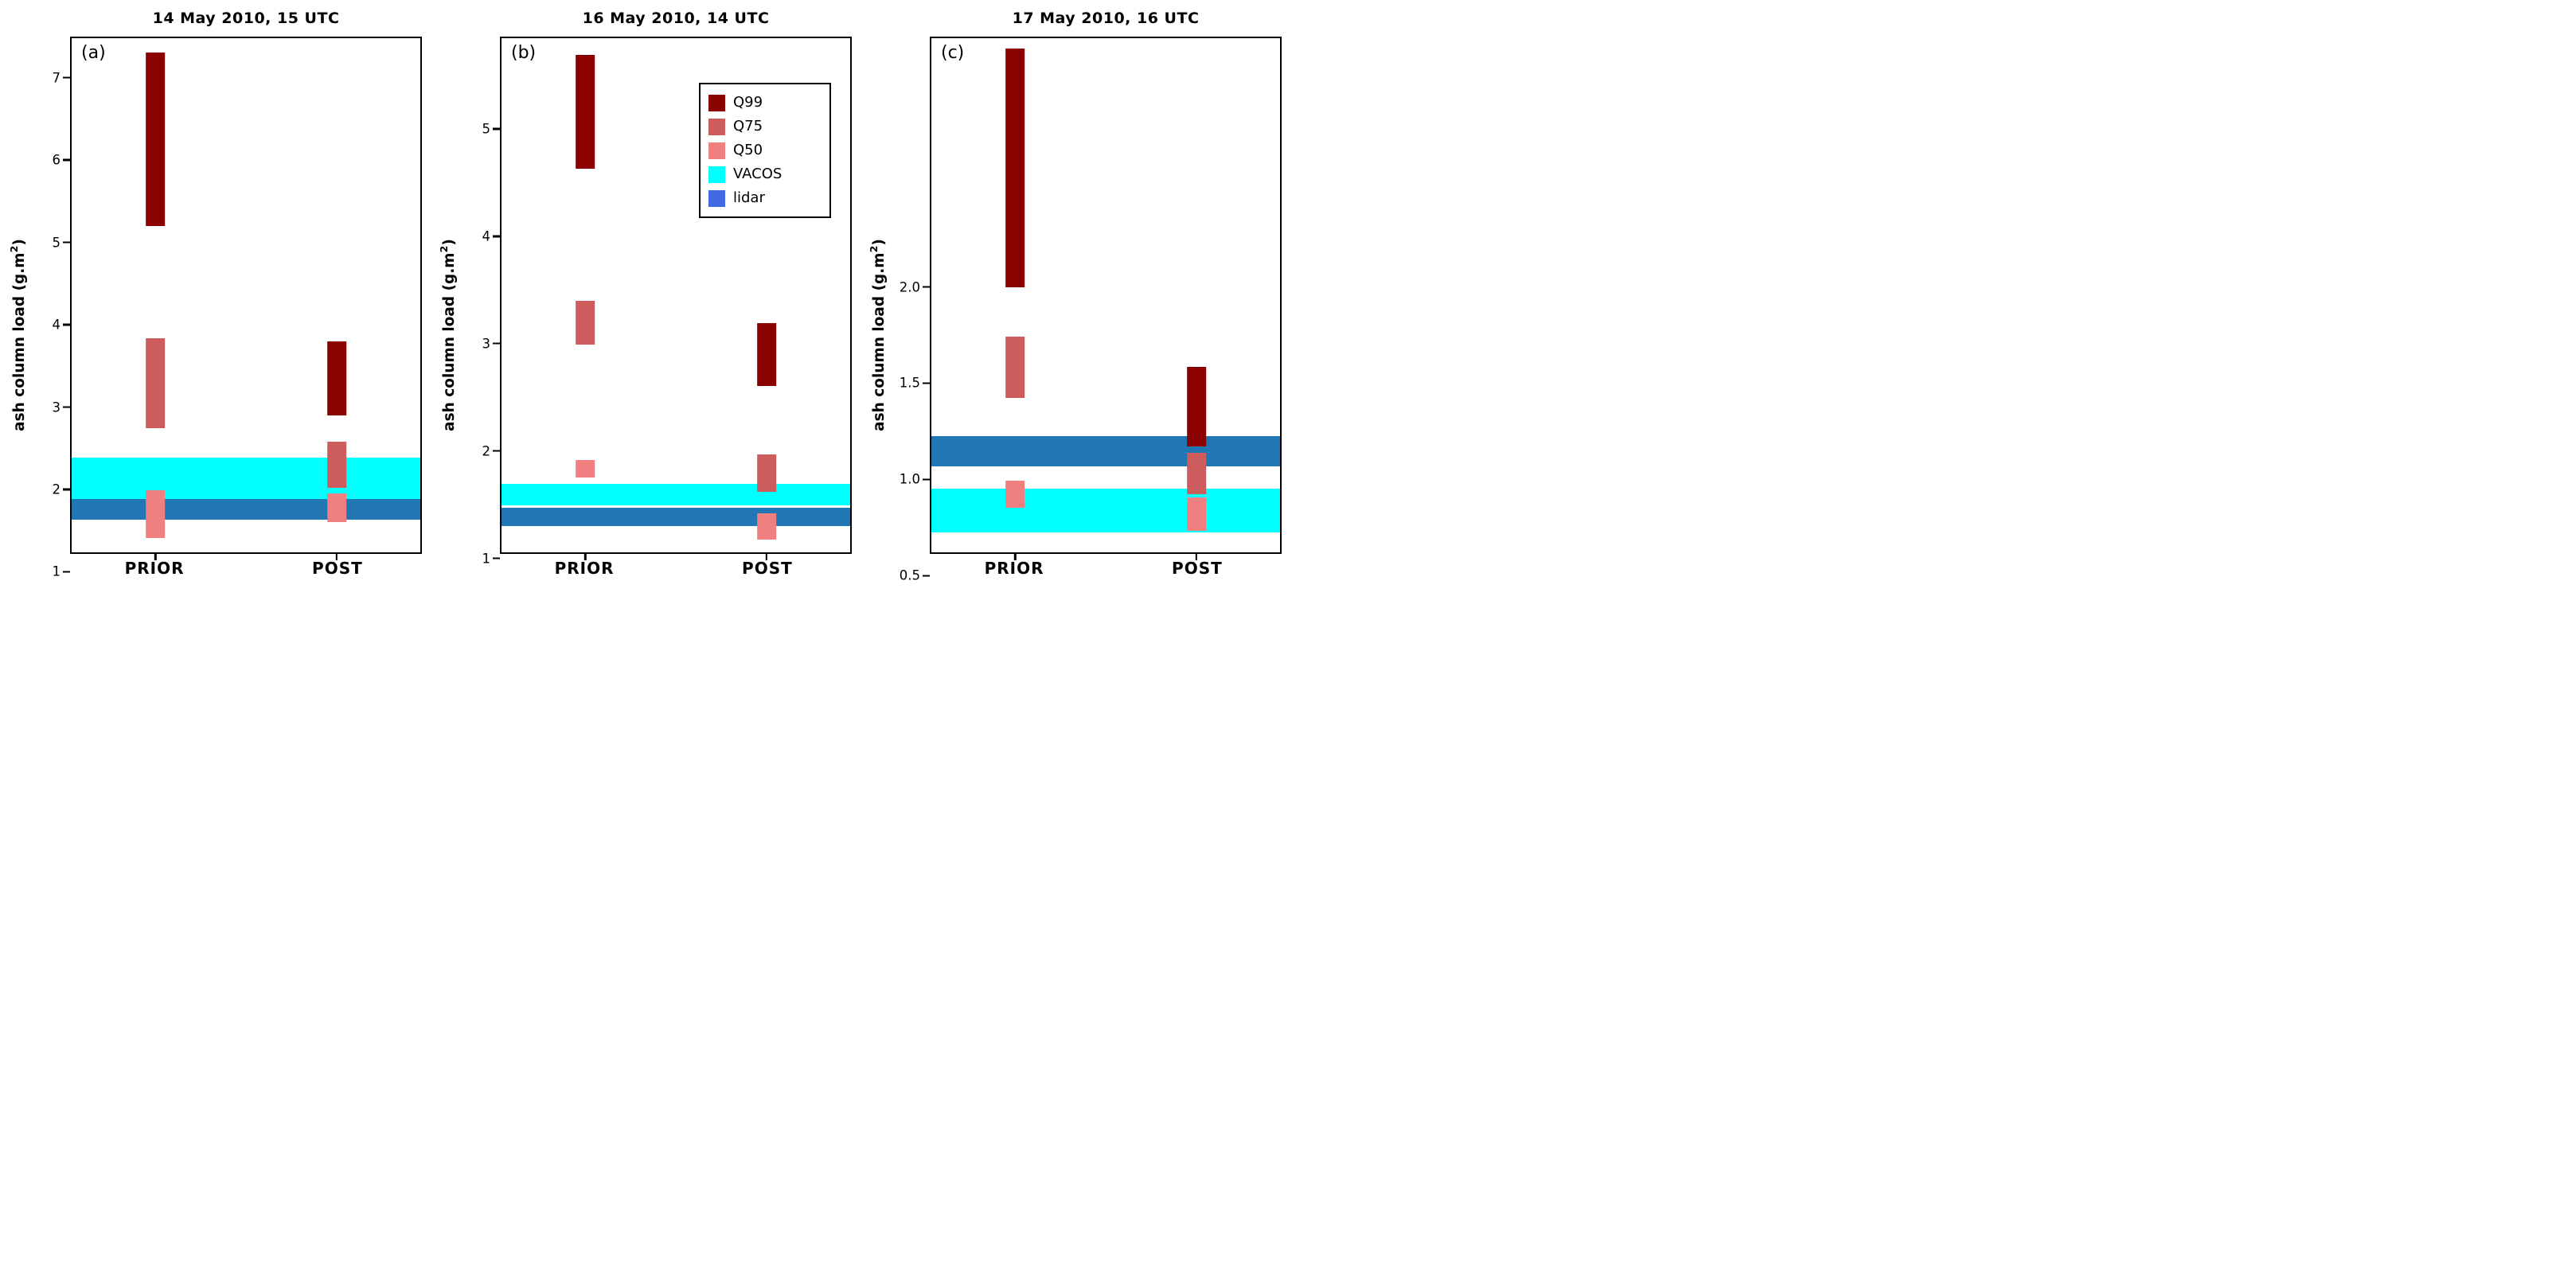 The width and height of the screenshot is (2576, 1267). What do you see at coordinates (486, 236) in the screenshot?
I see `y-tick-label: 4` at bounding box center [486, 236].